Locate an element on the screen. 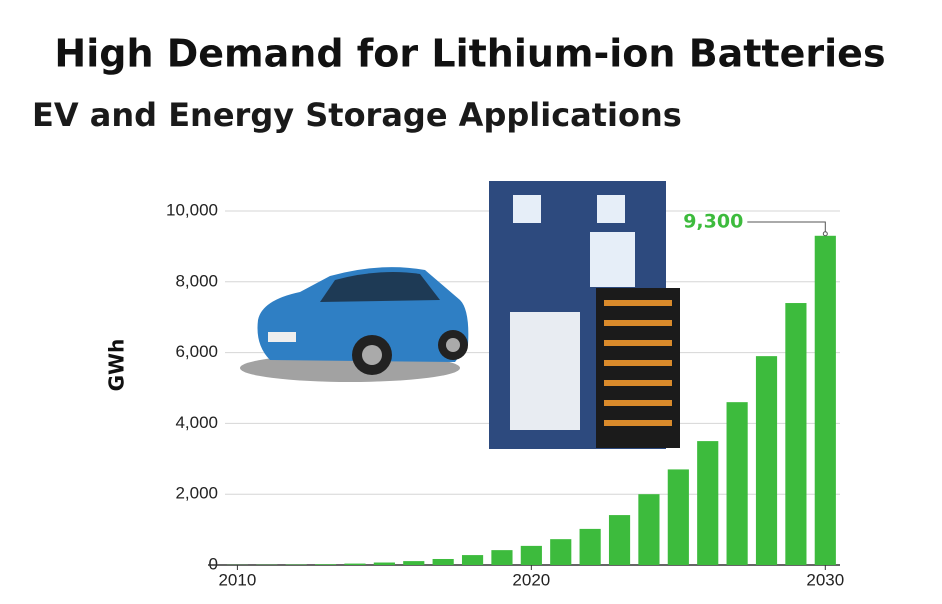 This screenshot has height=604, width=942. y-tick-label: 2,000 is located at coordinates (196, 493).